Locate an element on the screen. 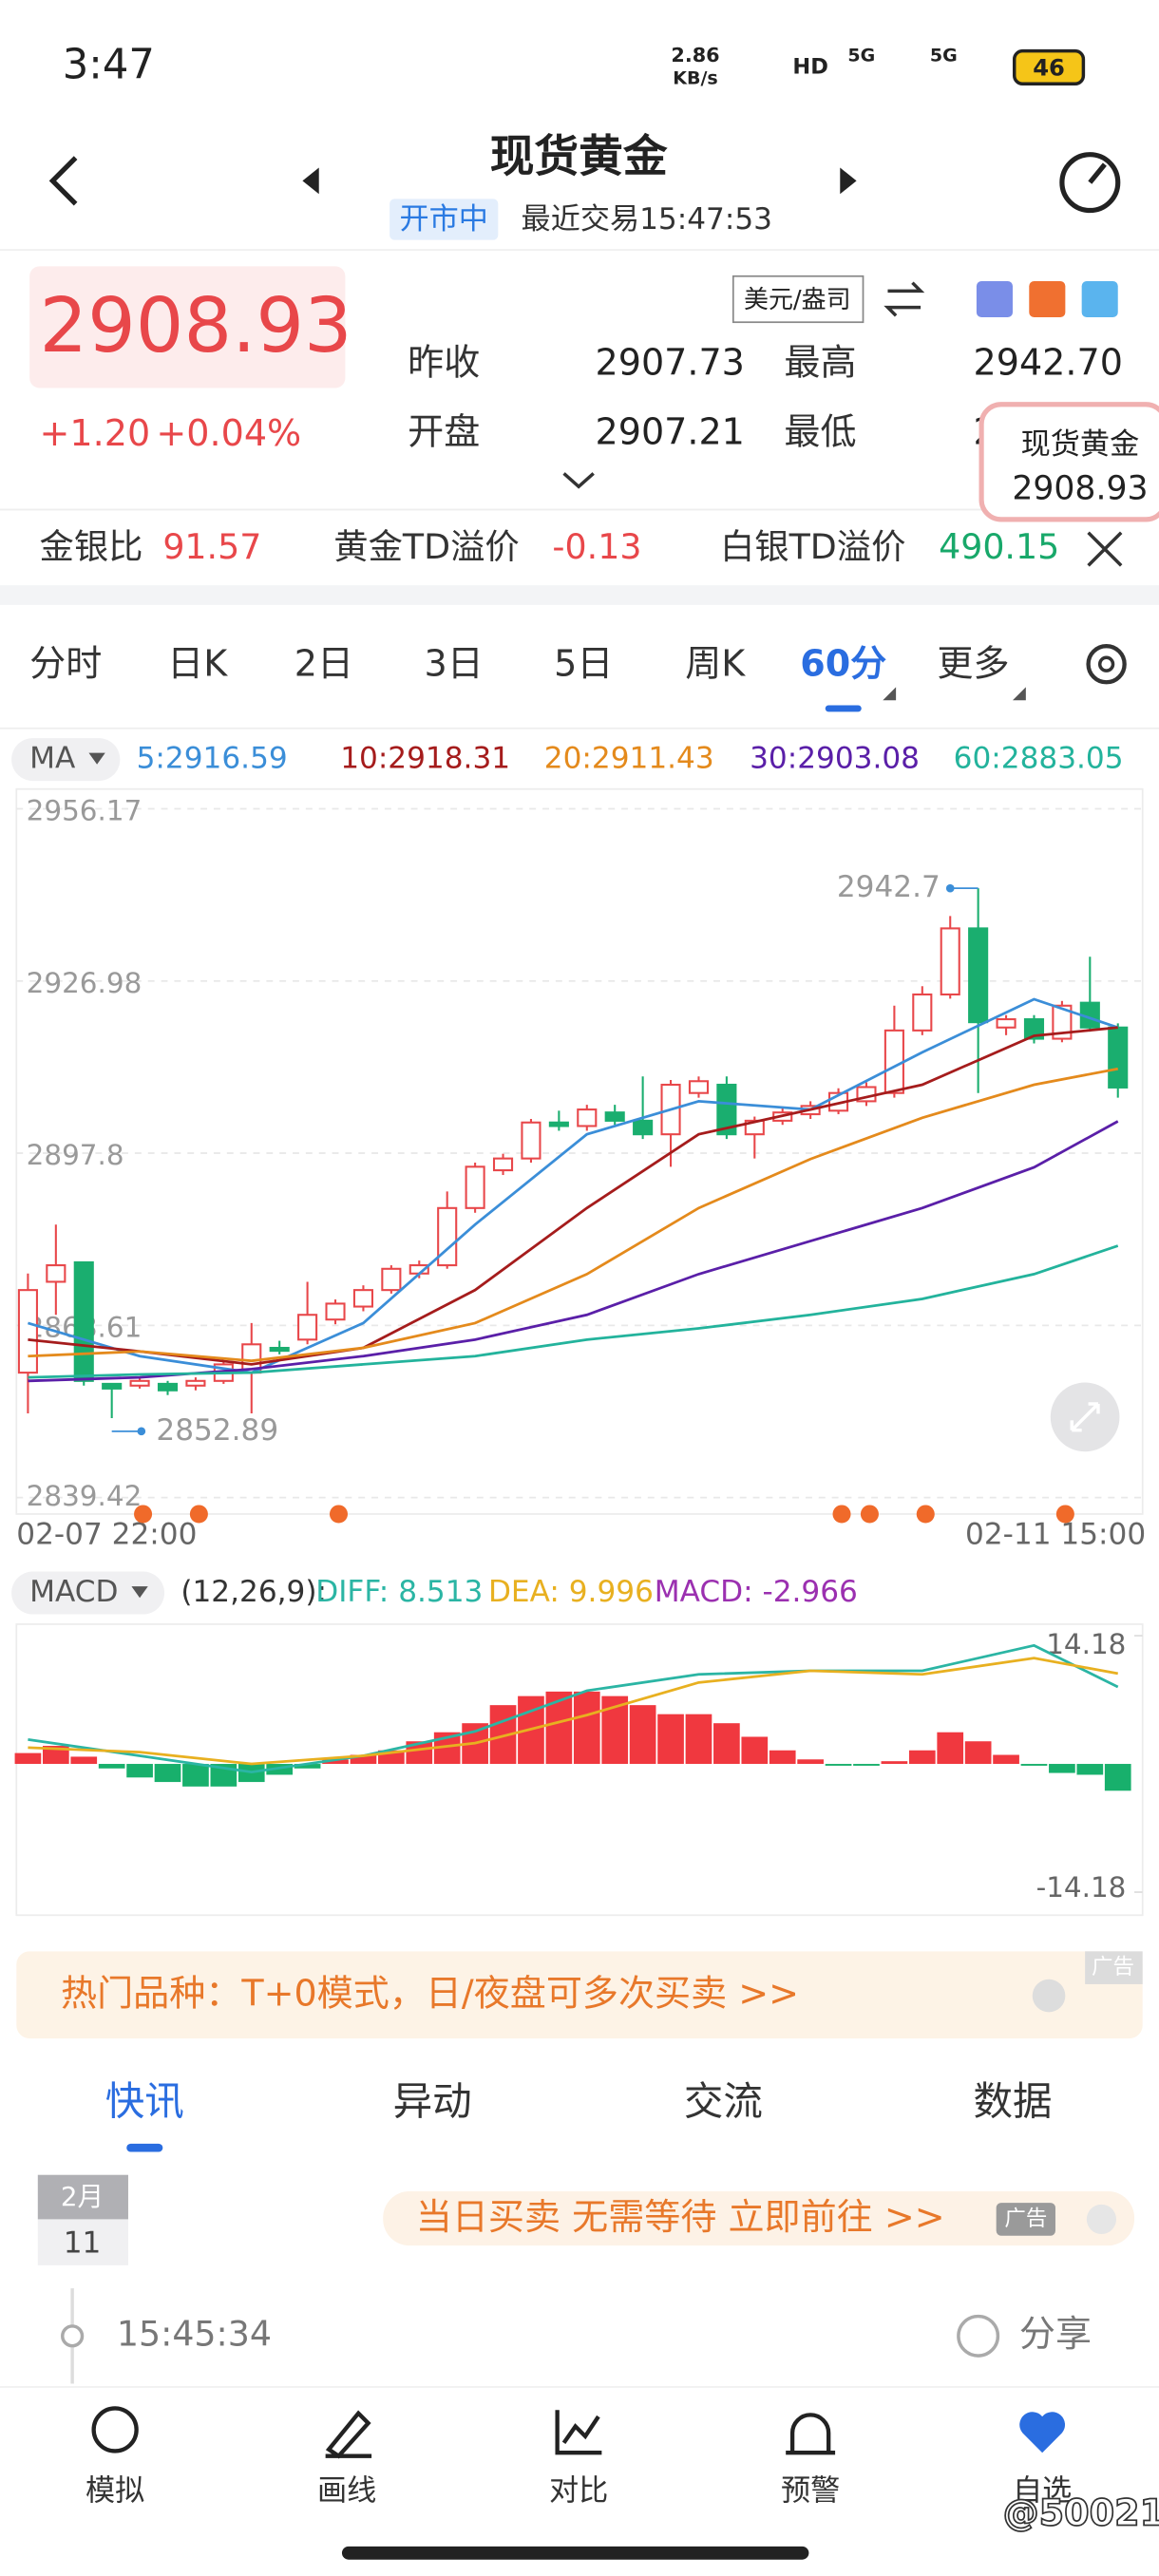 This screenshot has width=1159, height=2576. stat-label: 昨收 is located at coordinates (444, 363).